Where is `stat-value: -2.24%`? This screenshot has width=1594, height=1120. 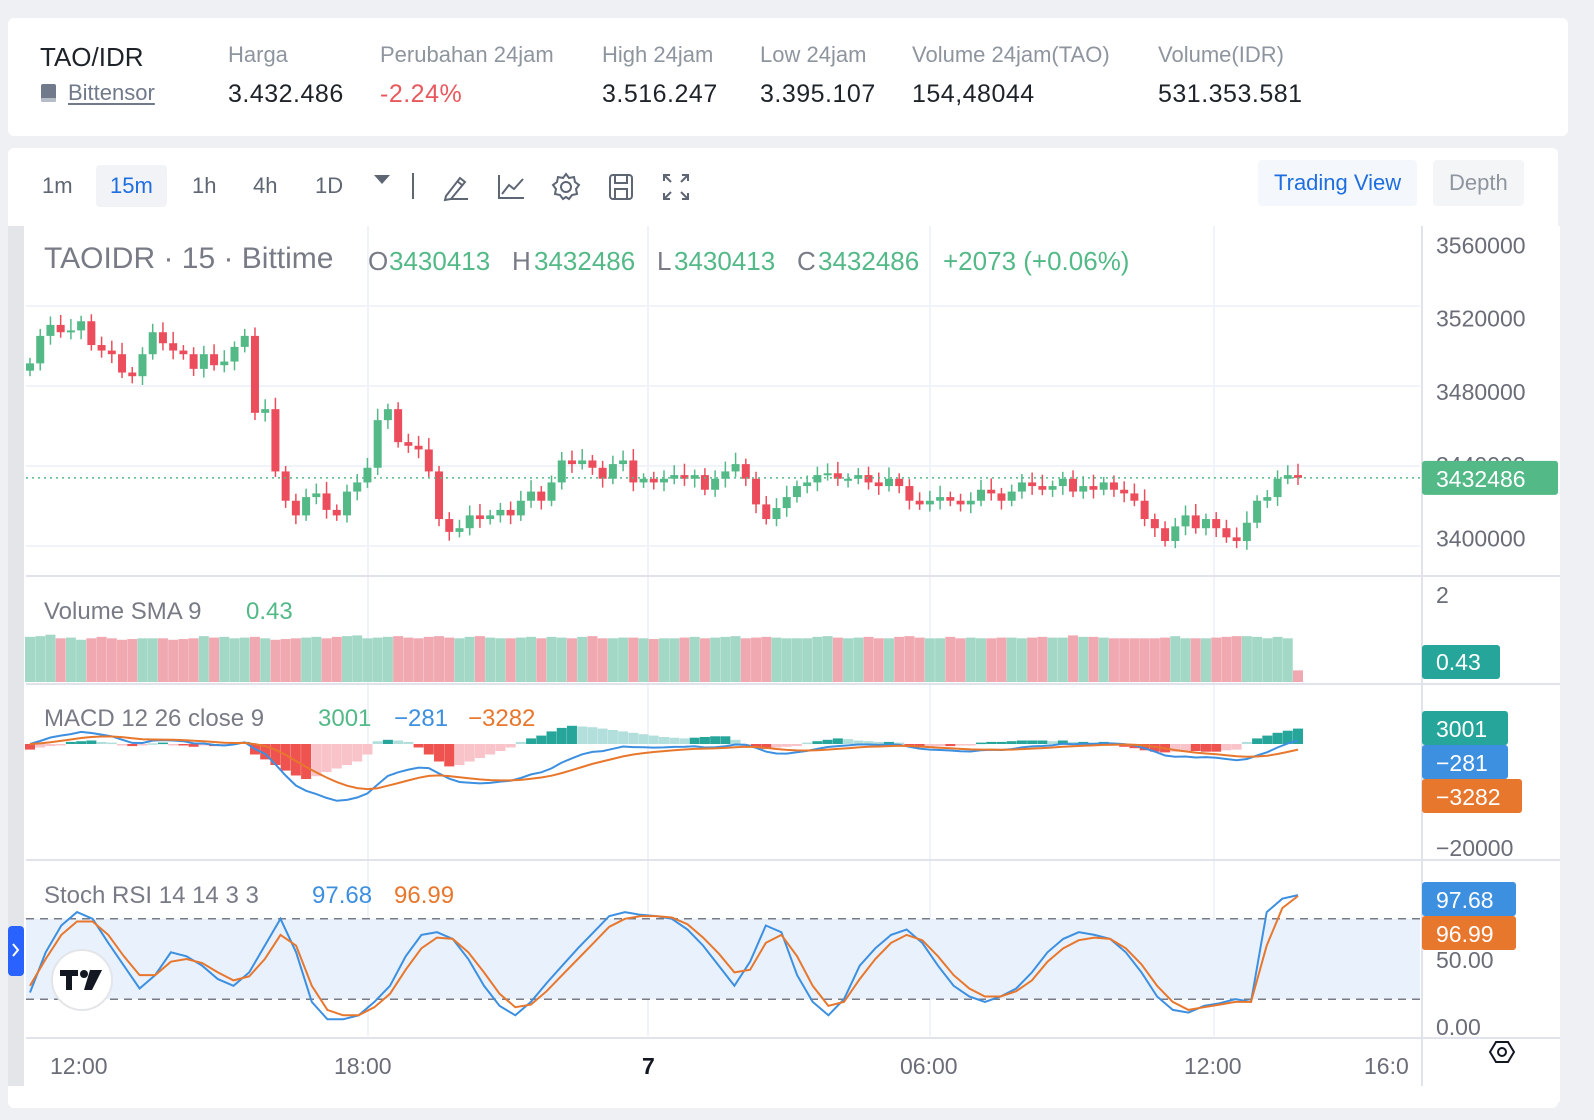
stat-value: -2.24% is located at coordinates (421, 94).